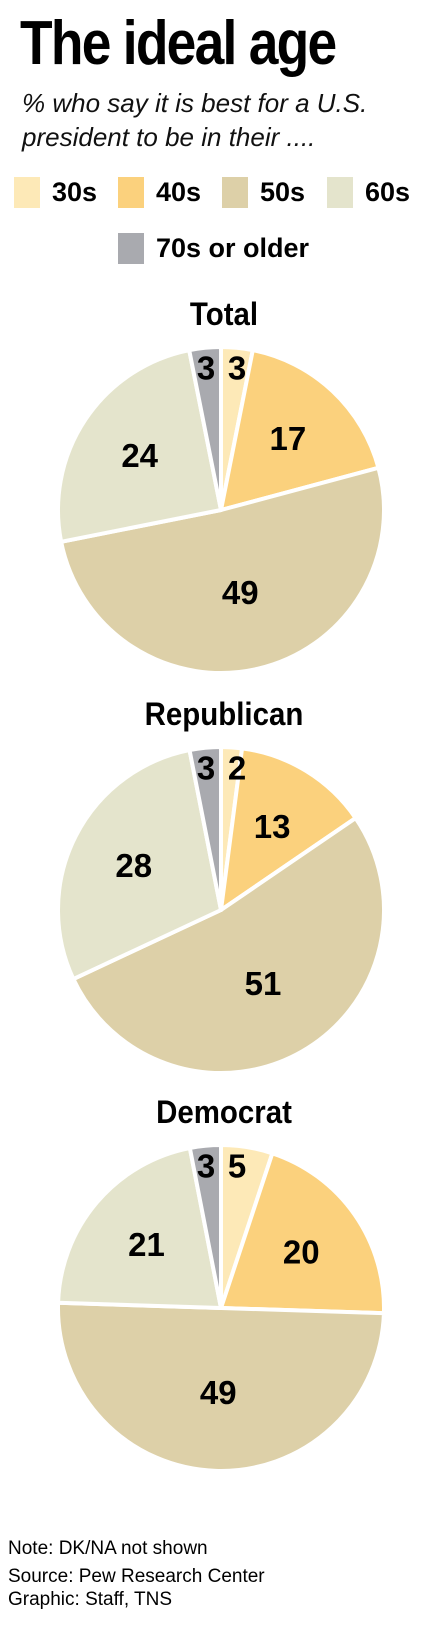 The height and width of the screenshot is (1629, 448). I want to click on pie-label-democrat-40s: 20, so click(301, 1252).